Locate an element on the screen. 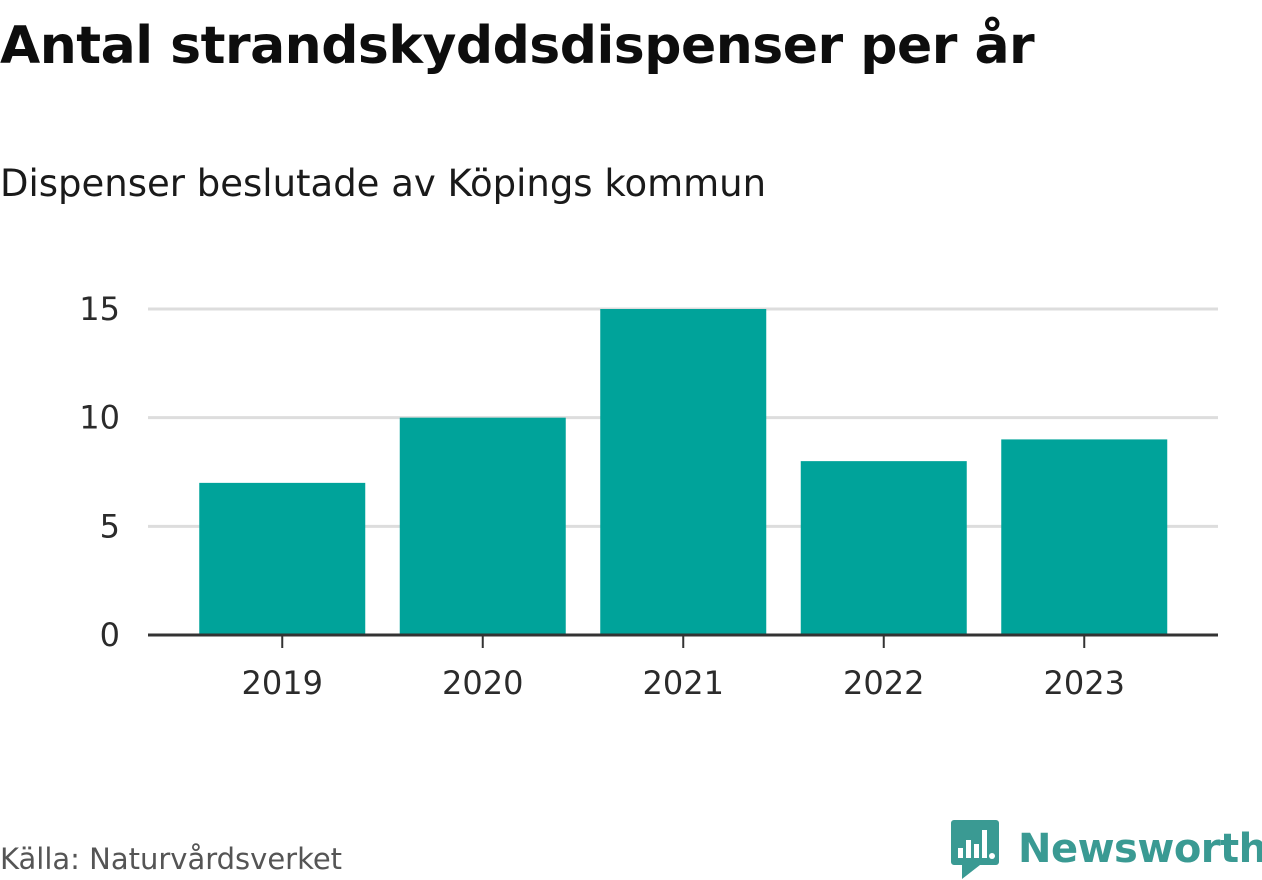  x-tick-label-2021: 2021 is located at coordinates (683, 683).